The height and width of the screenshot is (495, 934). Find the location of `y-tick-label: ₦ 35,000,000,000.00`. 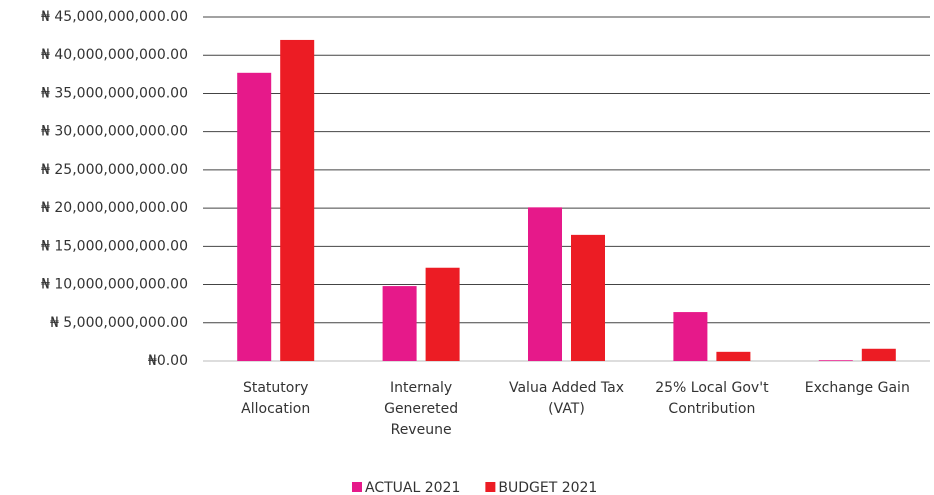

y-tick-label: ₦ 35,000,000,000.00 is located at coordinates (114, 93).